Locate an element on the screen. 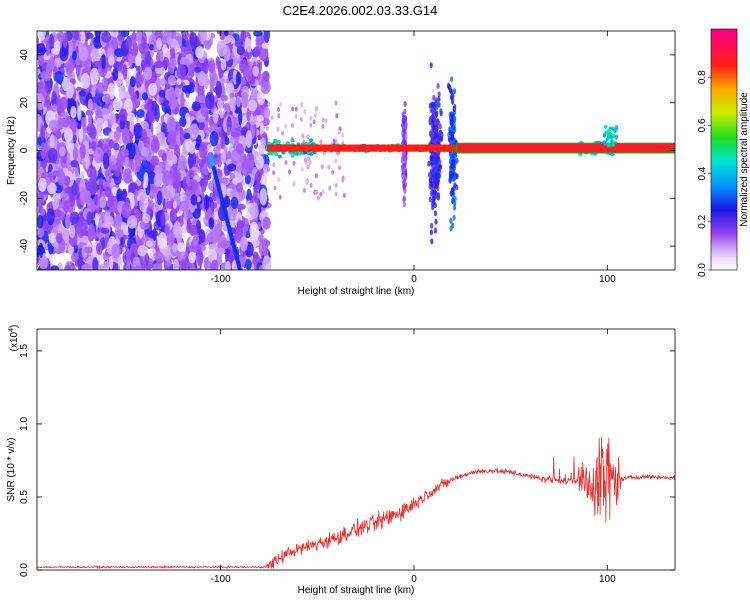  y-tick-label: 20 is located at coordinates (24, 103).